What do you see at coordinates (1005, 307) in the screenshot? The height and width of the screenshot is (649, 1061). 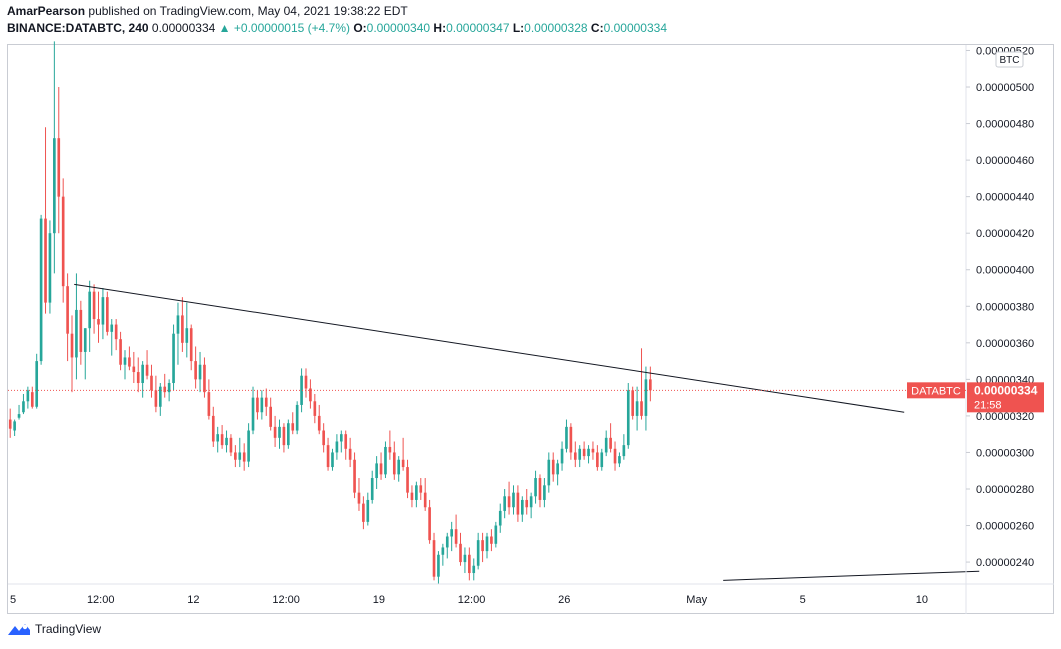 I see `y-tick-label: 0.00000380` at bounding box center [1005, 307].